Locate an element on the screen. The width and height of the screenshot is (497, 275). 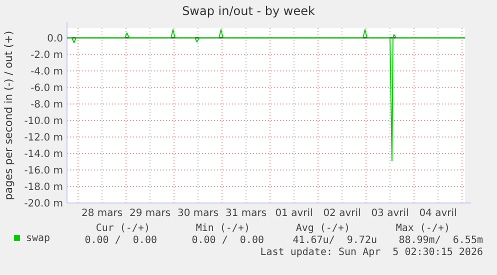
y-tick-label: -16.0 m is located at coordinates (43, 170).